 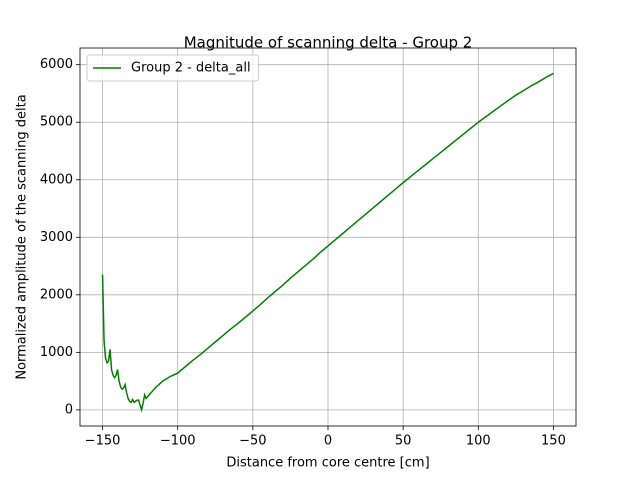 I want to click on y-tick-label: 4000, so click(x=56, y=179).